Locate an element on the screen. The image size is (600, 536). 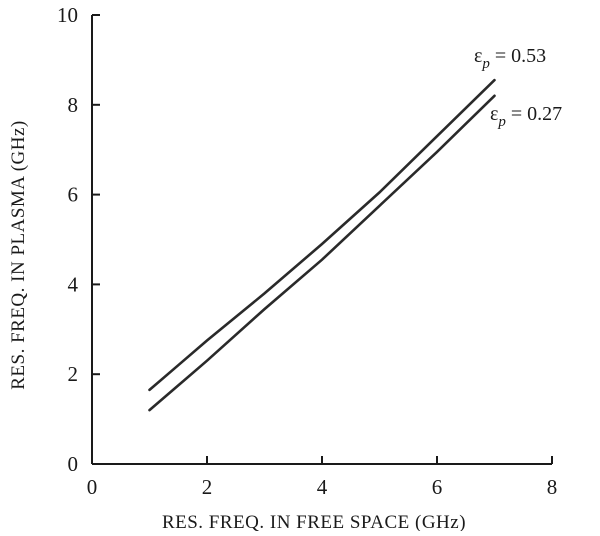
x-tick-label-4: 8 is located at coordinates (552, 487).